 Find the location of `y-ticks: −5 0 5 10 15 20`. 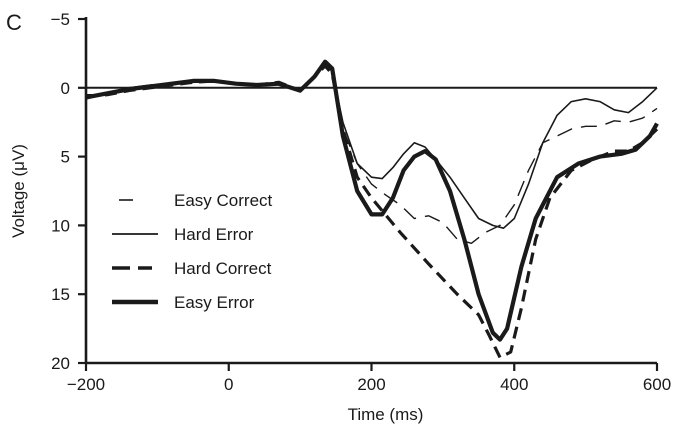

y-ticks: −5 0 5 10 15 20 is located at coordinates (68, 191).